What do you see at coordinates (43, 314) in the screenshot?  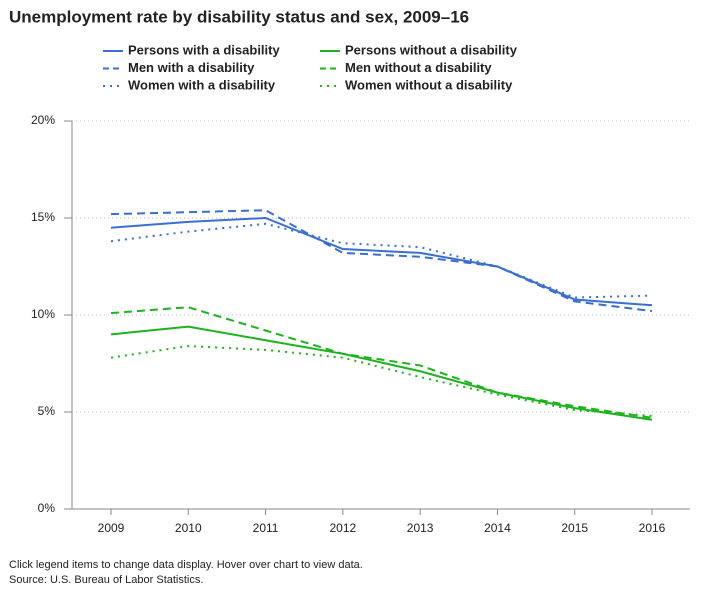 I see `y-tick-label: 10%` at bounding box center [43, 314].